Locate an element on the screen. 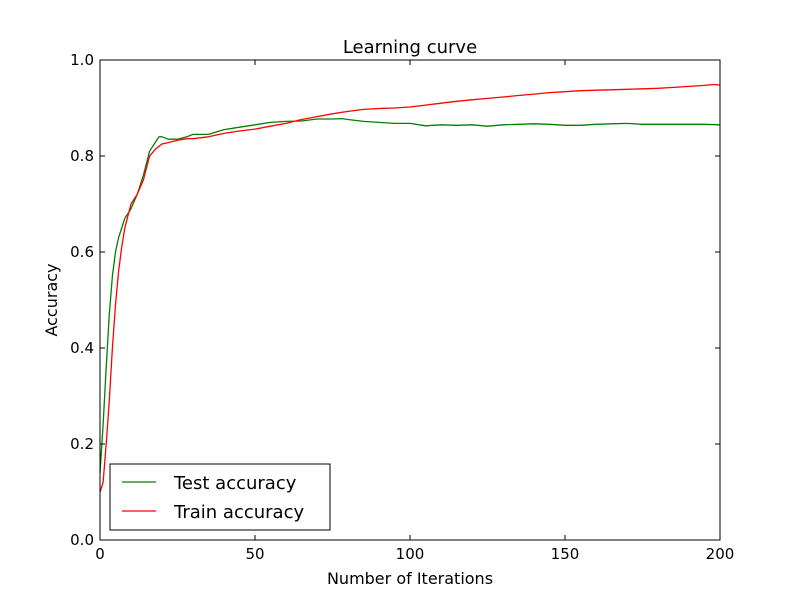 Image resolution: width=800 pixels, height=604 pixels. y-tick-label: 0.6 is located at coordinates (82, 252).